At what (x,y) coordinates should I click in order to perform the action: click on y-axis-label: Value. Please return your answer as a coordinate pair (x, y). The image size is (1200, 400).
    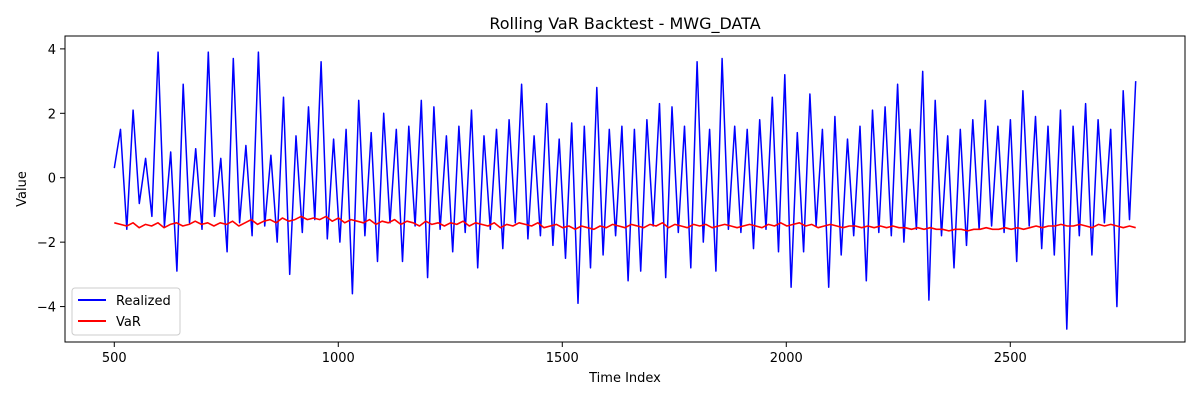
    Looking at the image, I should click on (22, 189).